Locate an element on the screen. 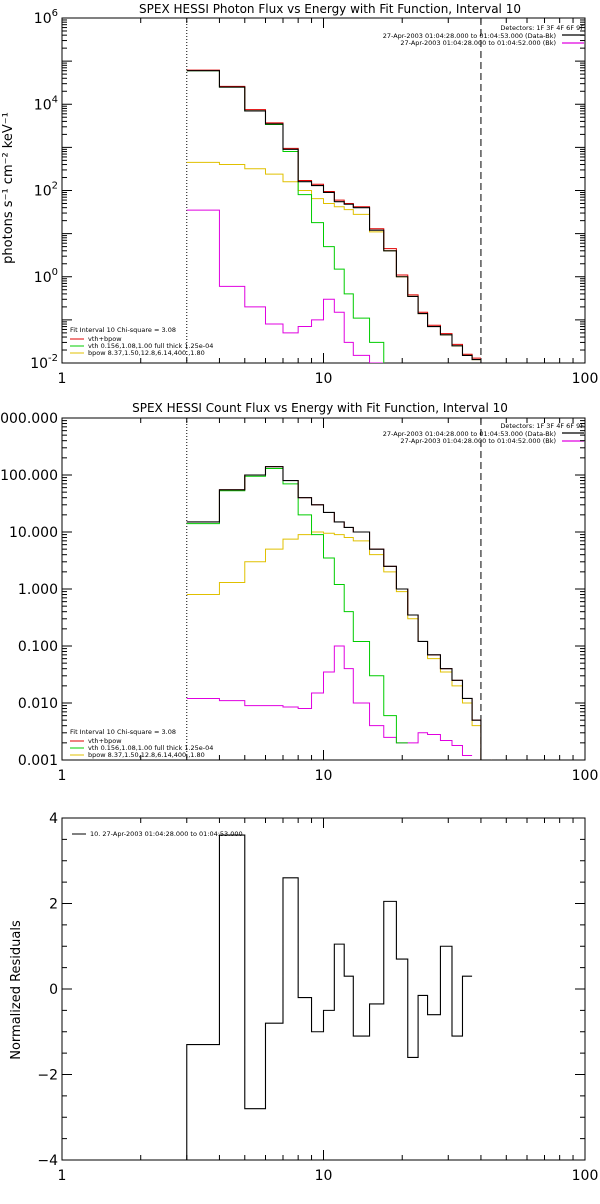 This screenshot has height=1204, width=600. count-x-tick-label: 1 is located at coordinates (62, 776).